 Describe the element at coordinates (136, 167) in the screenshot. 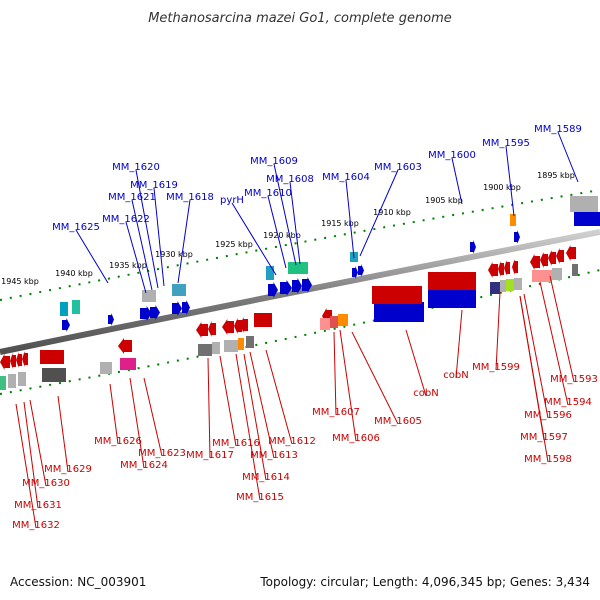

I see `gene-label: MM_1620` at that location.